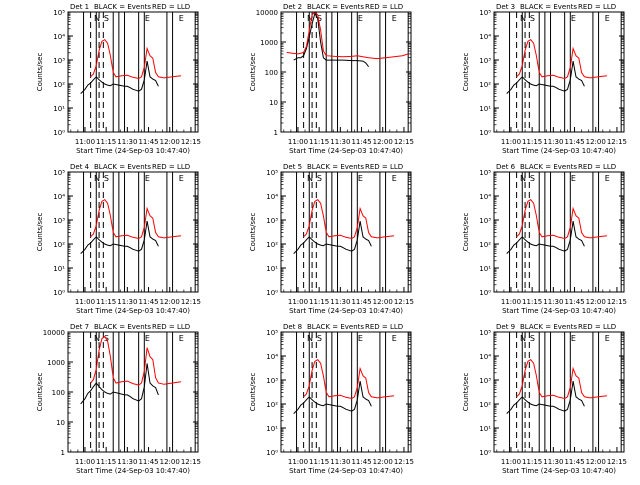 The width and height of the screenshot is (640, 485). I want to click on y-tick-label: 10000, so click(267, 13).